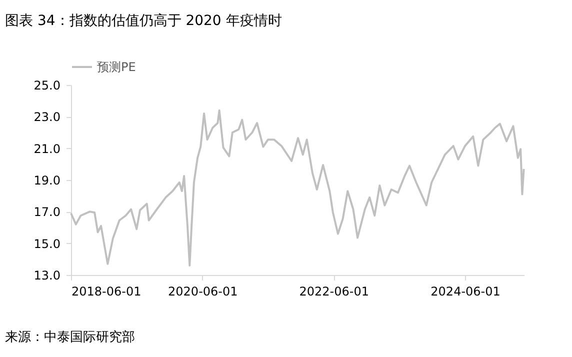  I want to click on y-tick-label: 25.0, so click(47, 85).